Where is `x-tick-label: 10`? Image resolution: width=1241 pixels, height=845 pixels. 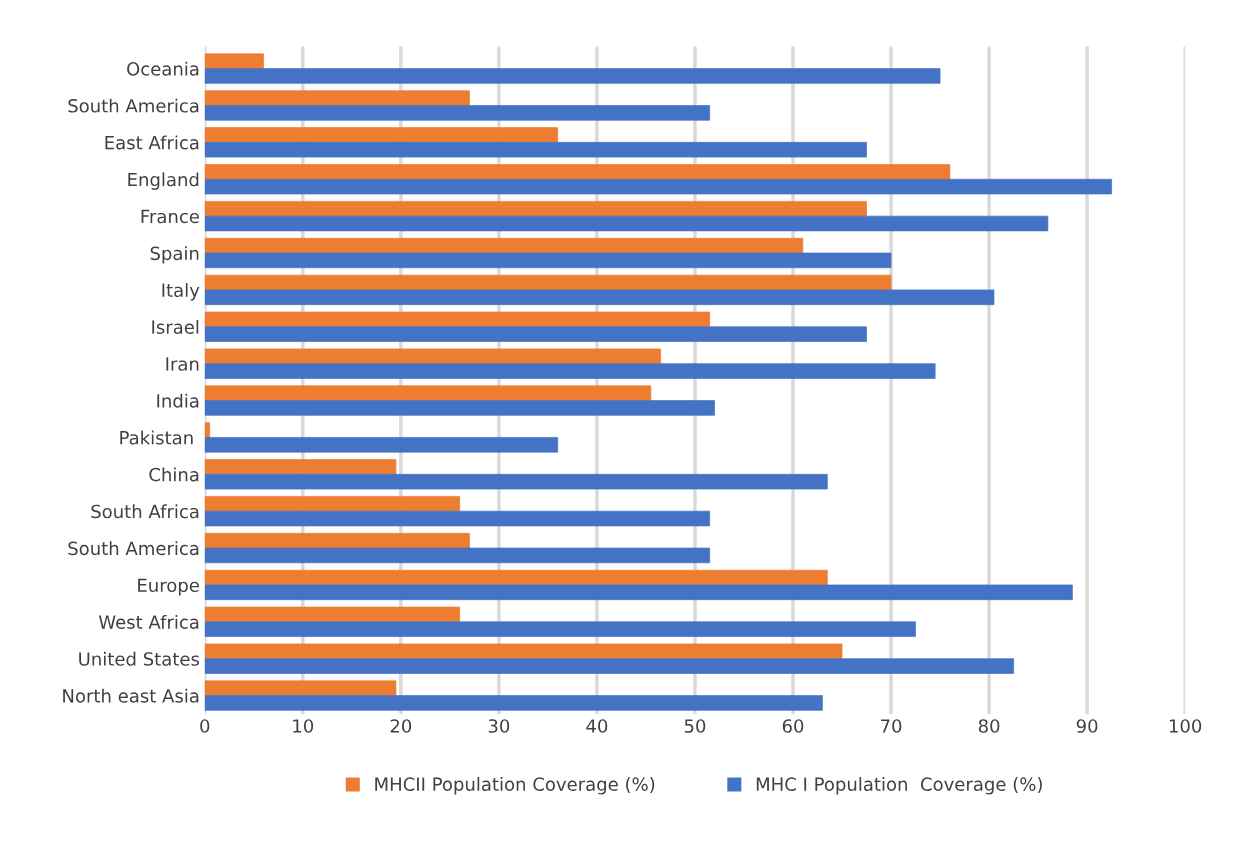
x-tick-label: 10 is located at coordinates (303, 726).